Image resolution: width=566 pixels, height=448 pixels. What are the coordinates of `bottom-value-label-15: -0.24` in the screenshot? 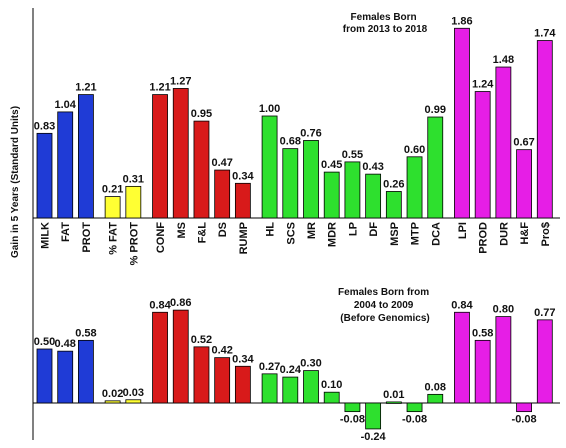 It's located at (374, 437).